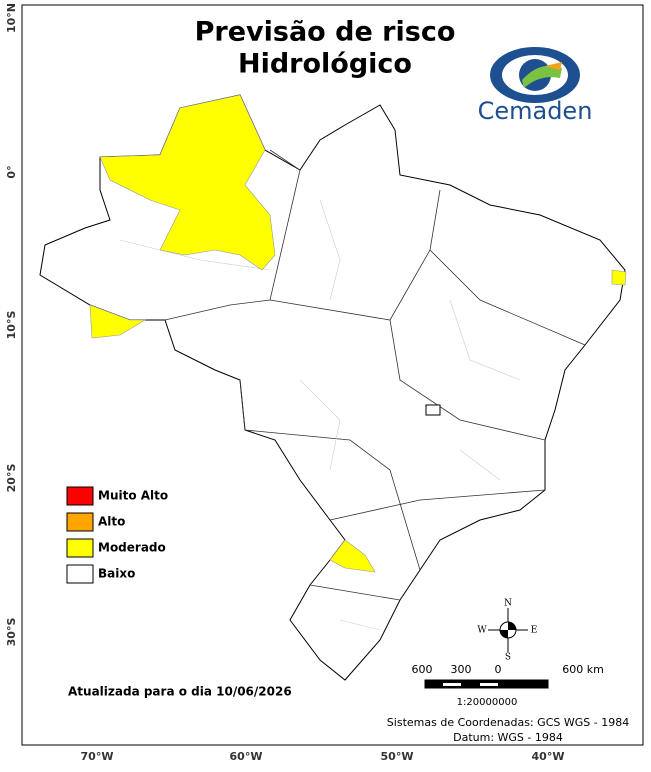 This screenshot has height=772, width=651. I want to click on scale-bar, so click(486, 684).